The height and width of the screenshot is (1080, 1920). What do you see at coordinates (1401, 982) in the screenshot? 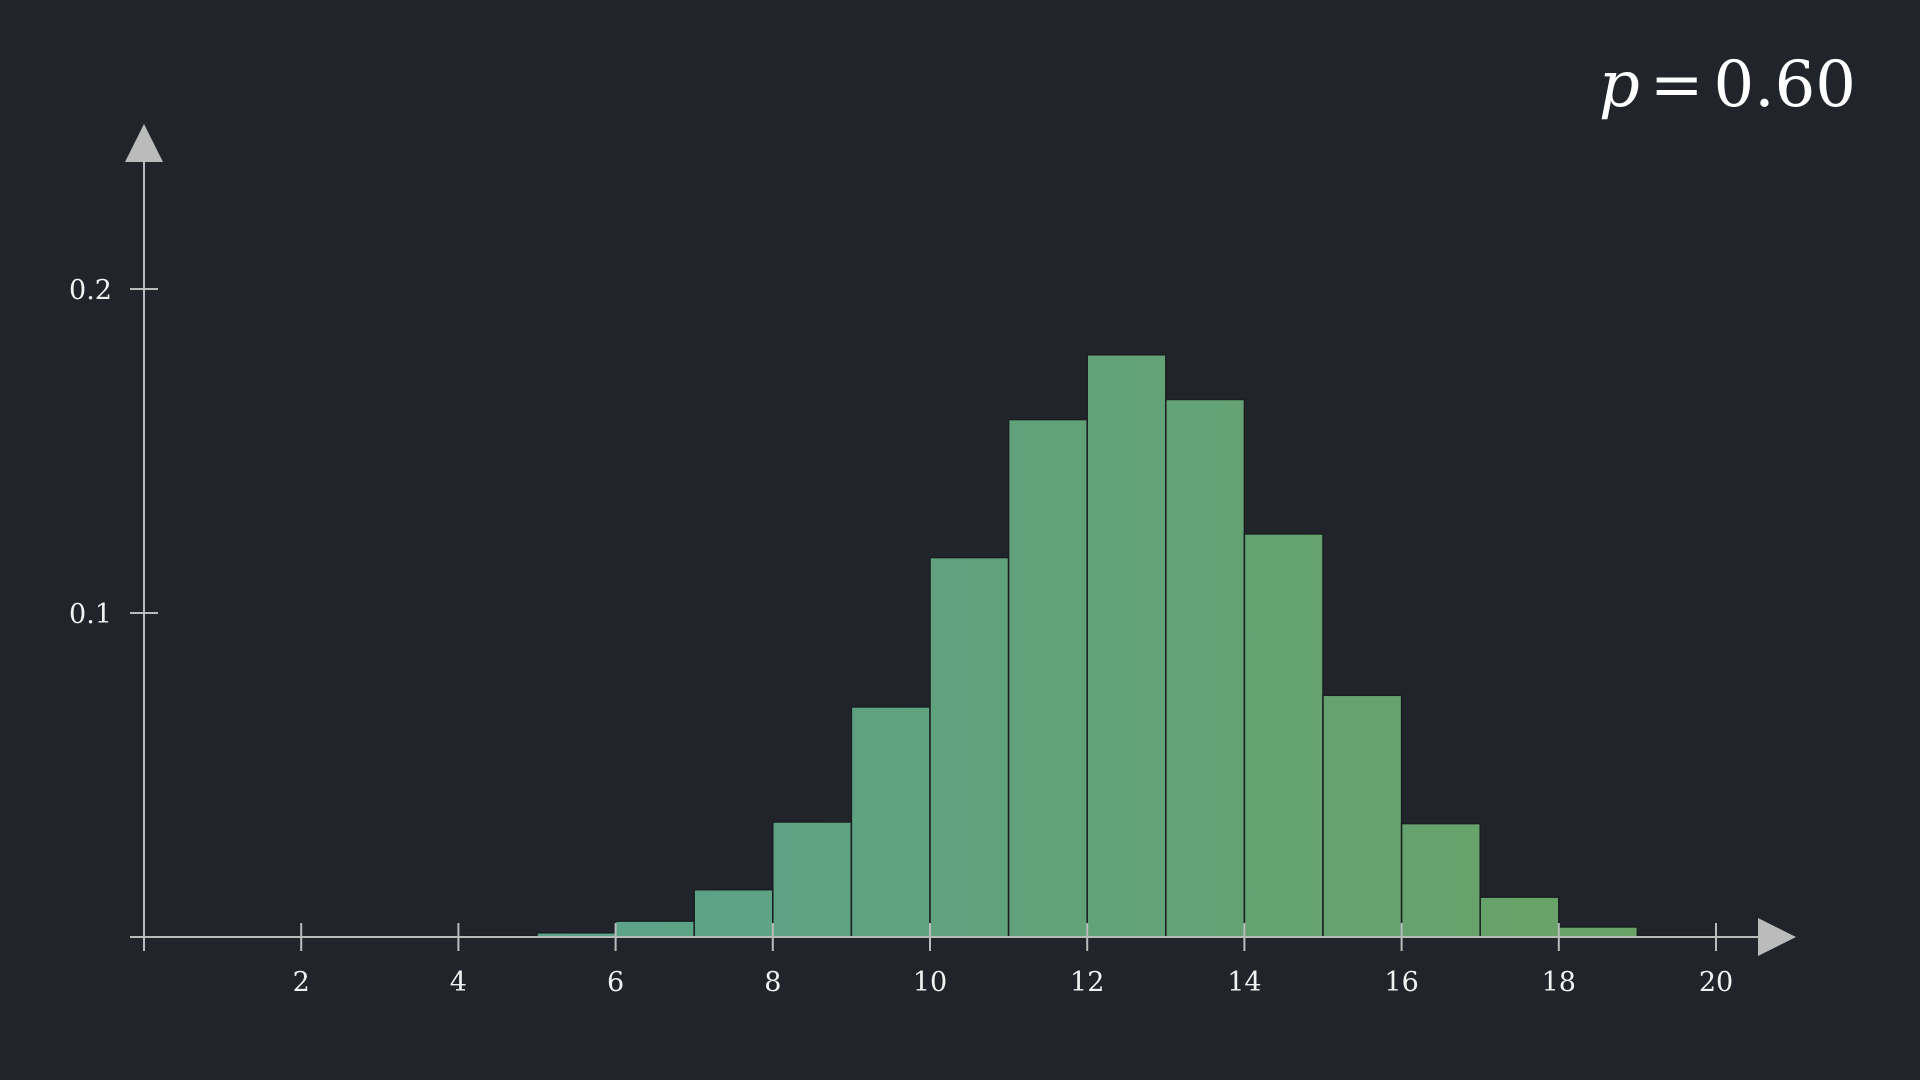
I see `x-tick-label-16: 16` at bounding box center [1401, 982].